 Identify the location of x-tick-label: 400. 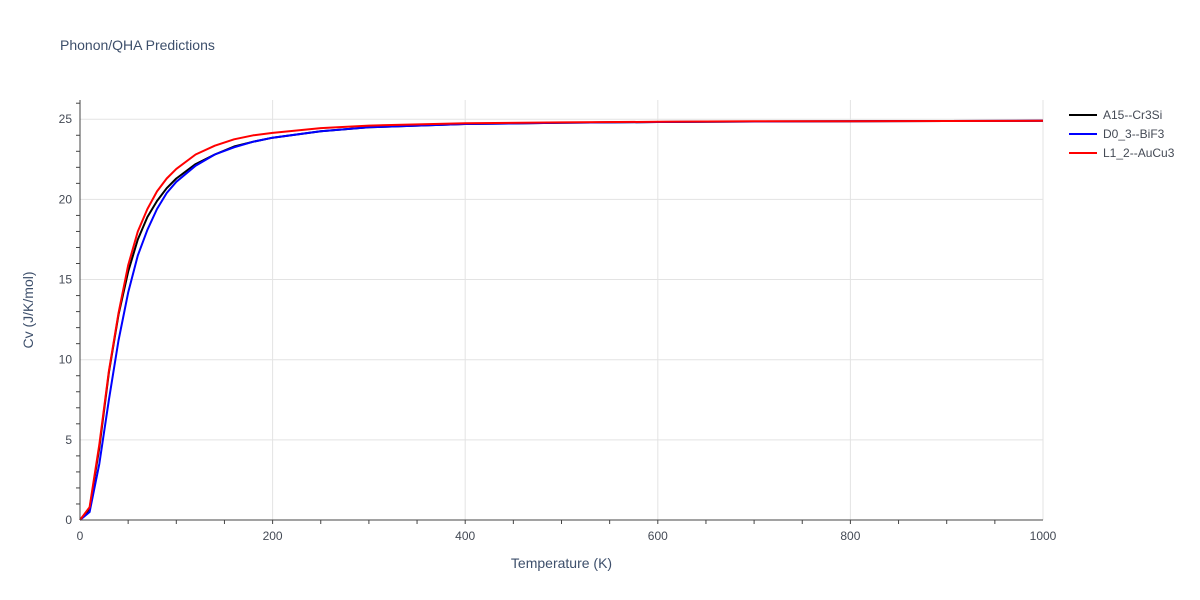
(465, 536).